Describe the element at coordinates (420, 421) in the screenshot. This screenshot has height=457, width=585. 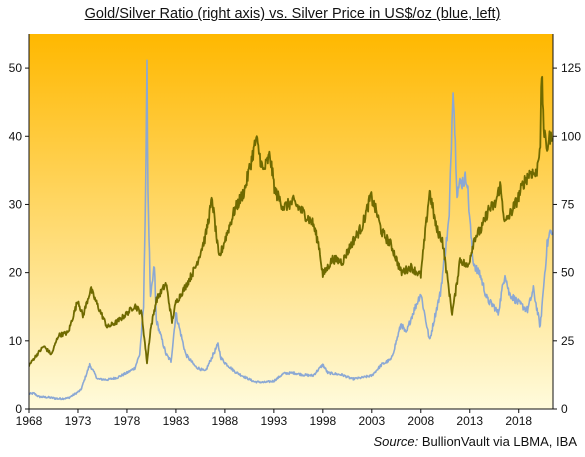
I see `x-tick-label: 2008` at that location.